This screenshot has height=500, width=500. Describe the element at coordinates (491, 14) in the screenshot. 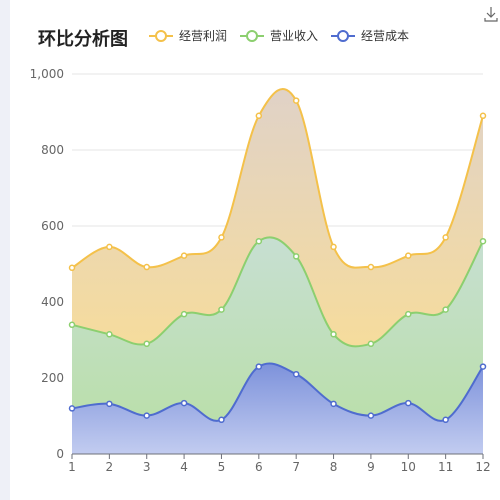

I see `download-icon` at that location.